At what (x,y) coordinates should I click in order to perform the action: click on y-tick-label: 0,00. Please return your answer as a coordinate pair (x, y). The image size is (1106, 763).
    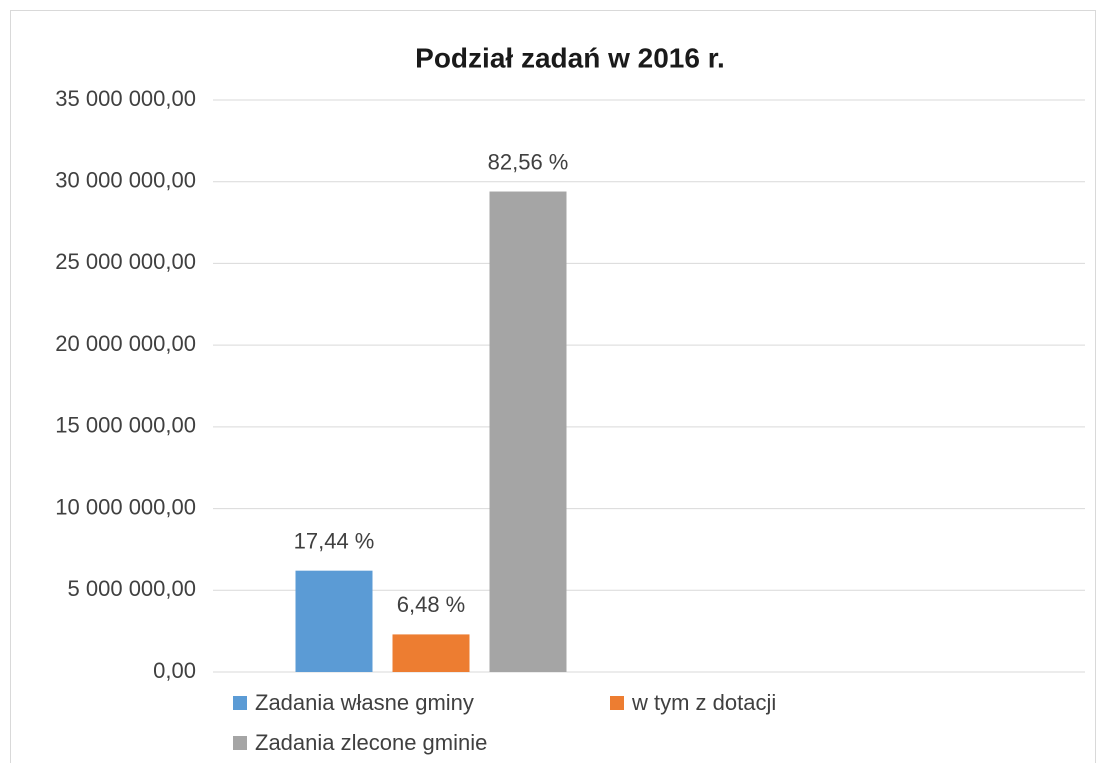
    Looking at the image, I should click on (174, 670).